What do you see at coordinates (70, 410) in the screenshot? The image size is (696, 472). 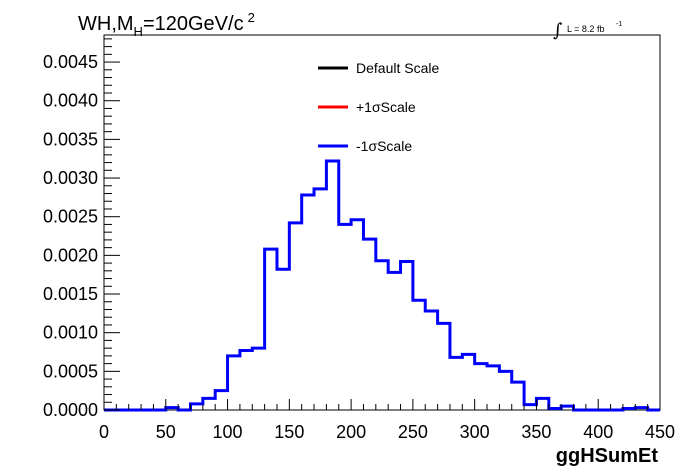 I see `y-tick-label: 0.0000` at bounding box center [70, 410].